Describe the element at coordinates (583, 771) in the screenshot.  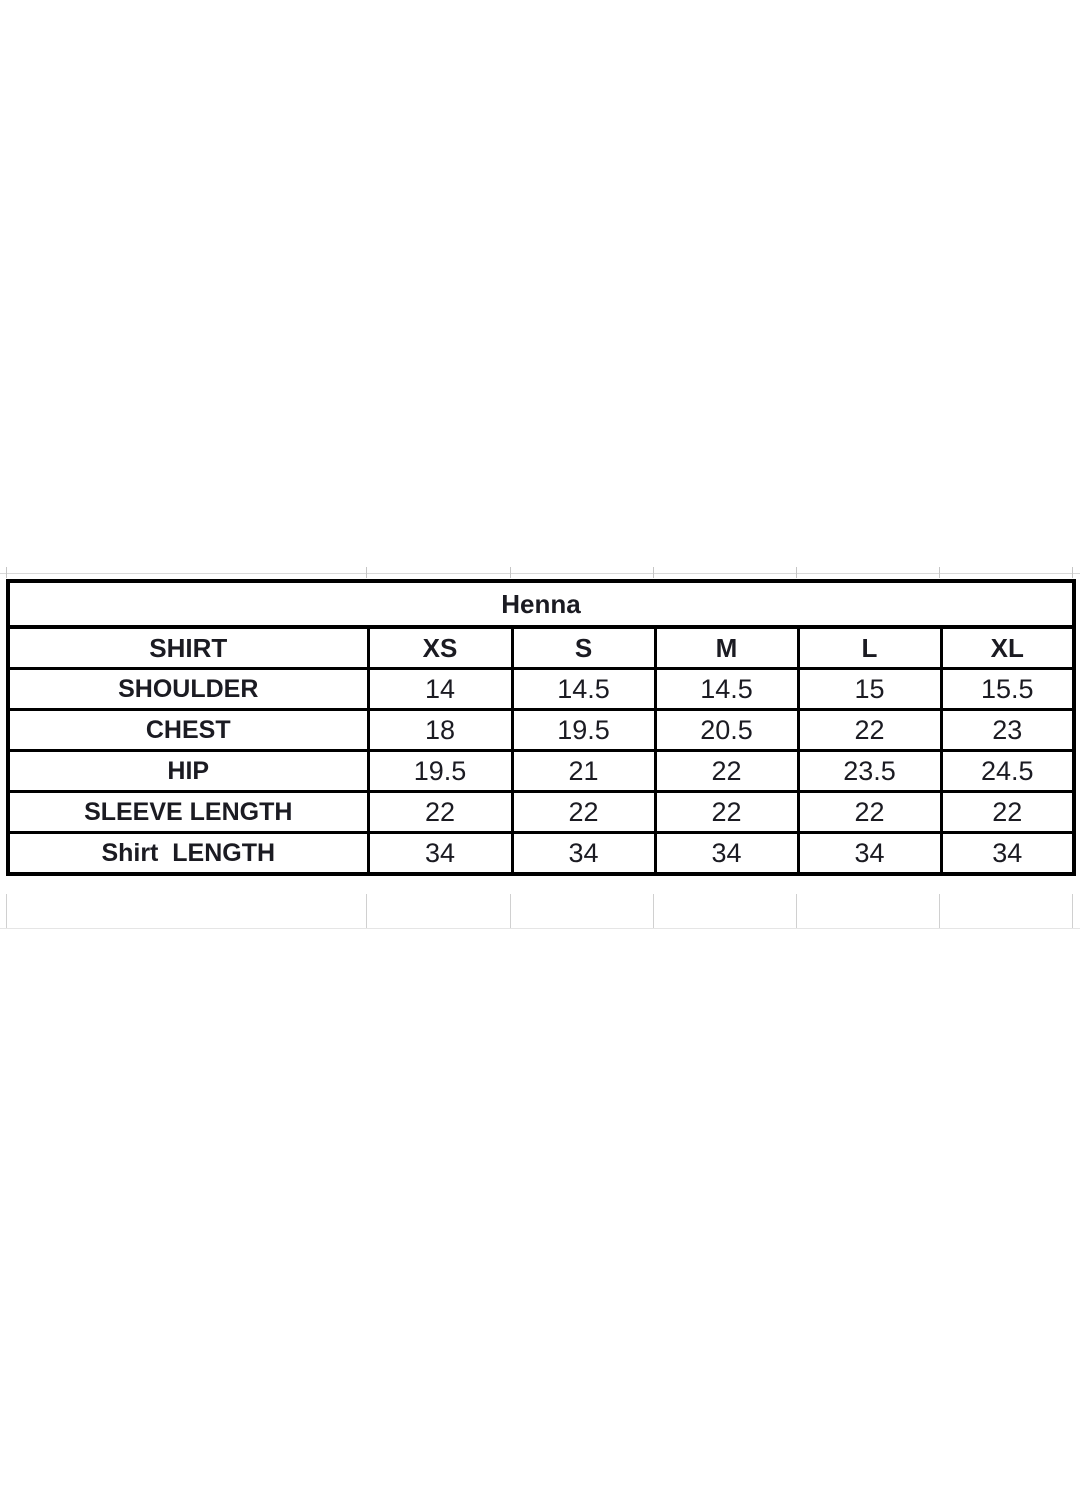
I see `table-cell: 21` at that location.